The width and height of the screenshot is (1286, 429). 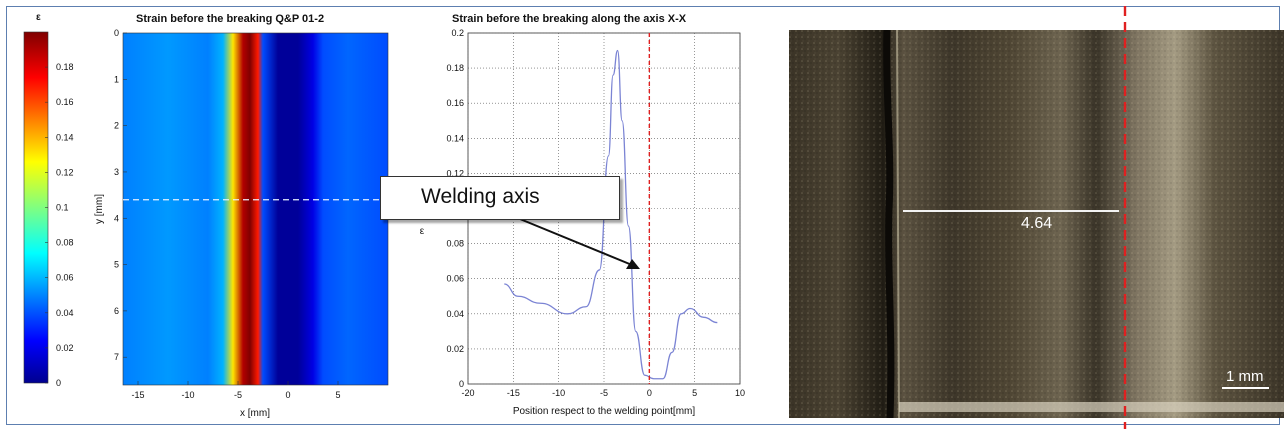 What do you see at coordinates (467, 393) in the screenshot?
I see `lineplot-xtick-label: -20` at bounding box center [467, 393].